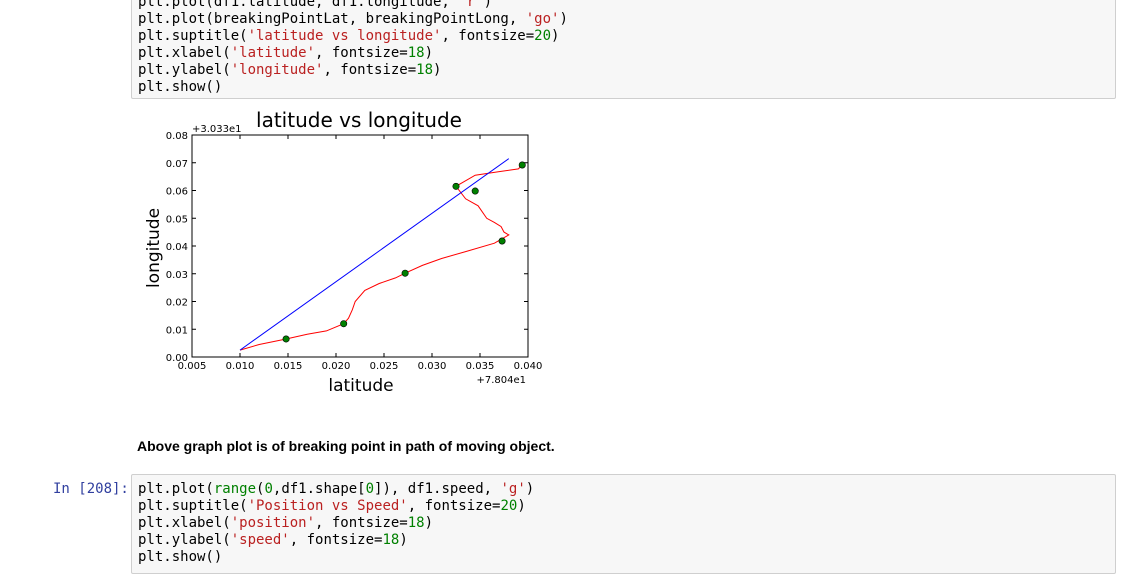 Image resolution: width=1138 pixels, height=574 pixels. I want to click on bottom-line-3: plt.xlabel('position', fontsize=18), so click(285, 523).